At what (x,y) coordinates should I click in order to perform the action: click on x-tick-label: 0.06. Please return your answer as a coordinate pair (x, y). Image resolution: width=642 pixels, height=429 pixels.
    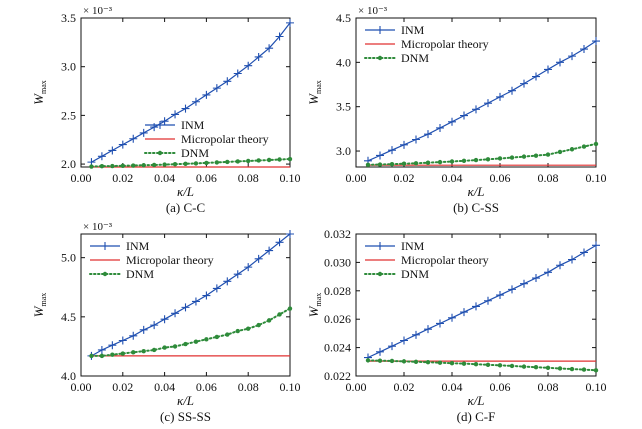
    Looking at the image, I should click on (206, 178).